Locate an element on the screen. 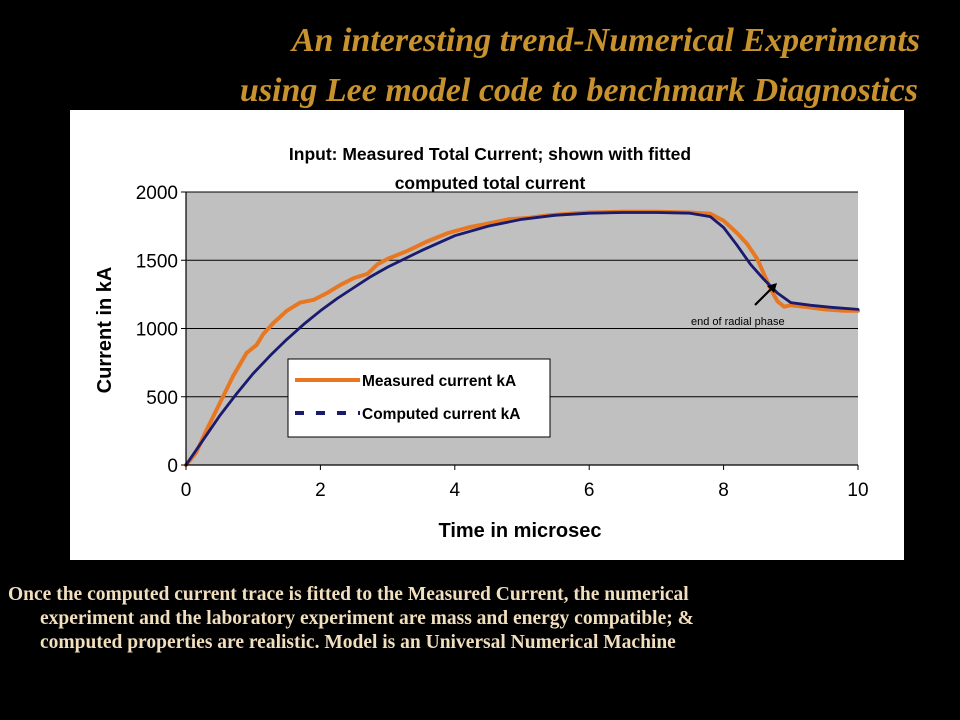  x-tick-label: 6 is located at coordinates (589, 490).